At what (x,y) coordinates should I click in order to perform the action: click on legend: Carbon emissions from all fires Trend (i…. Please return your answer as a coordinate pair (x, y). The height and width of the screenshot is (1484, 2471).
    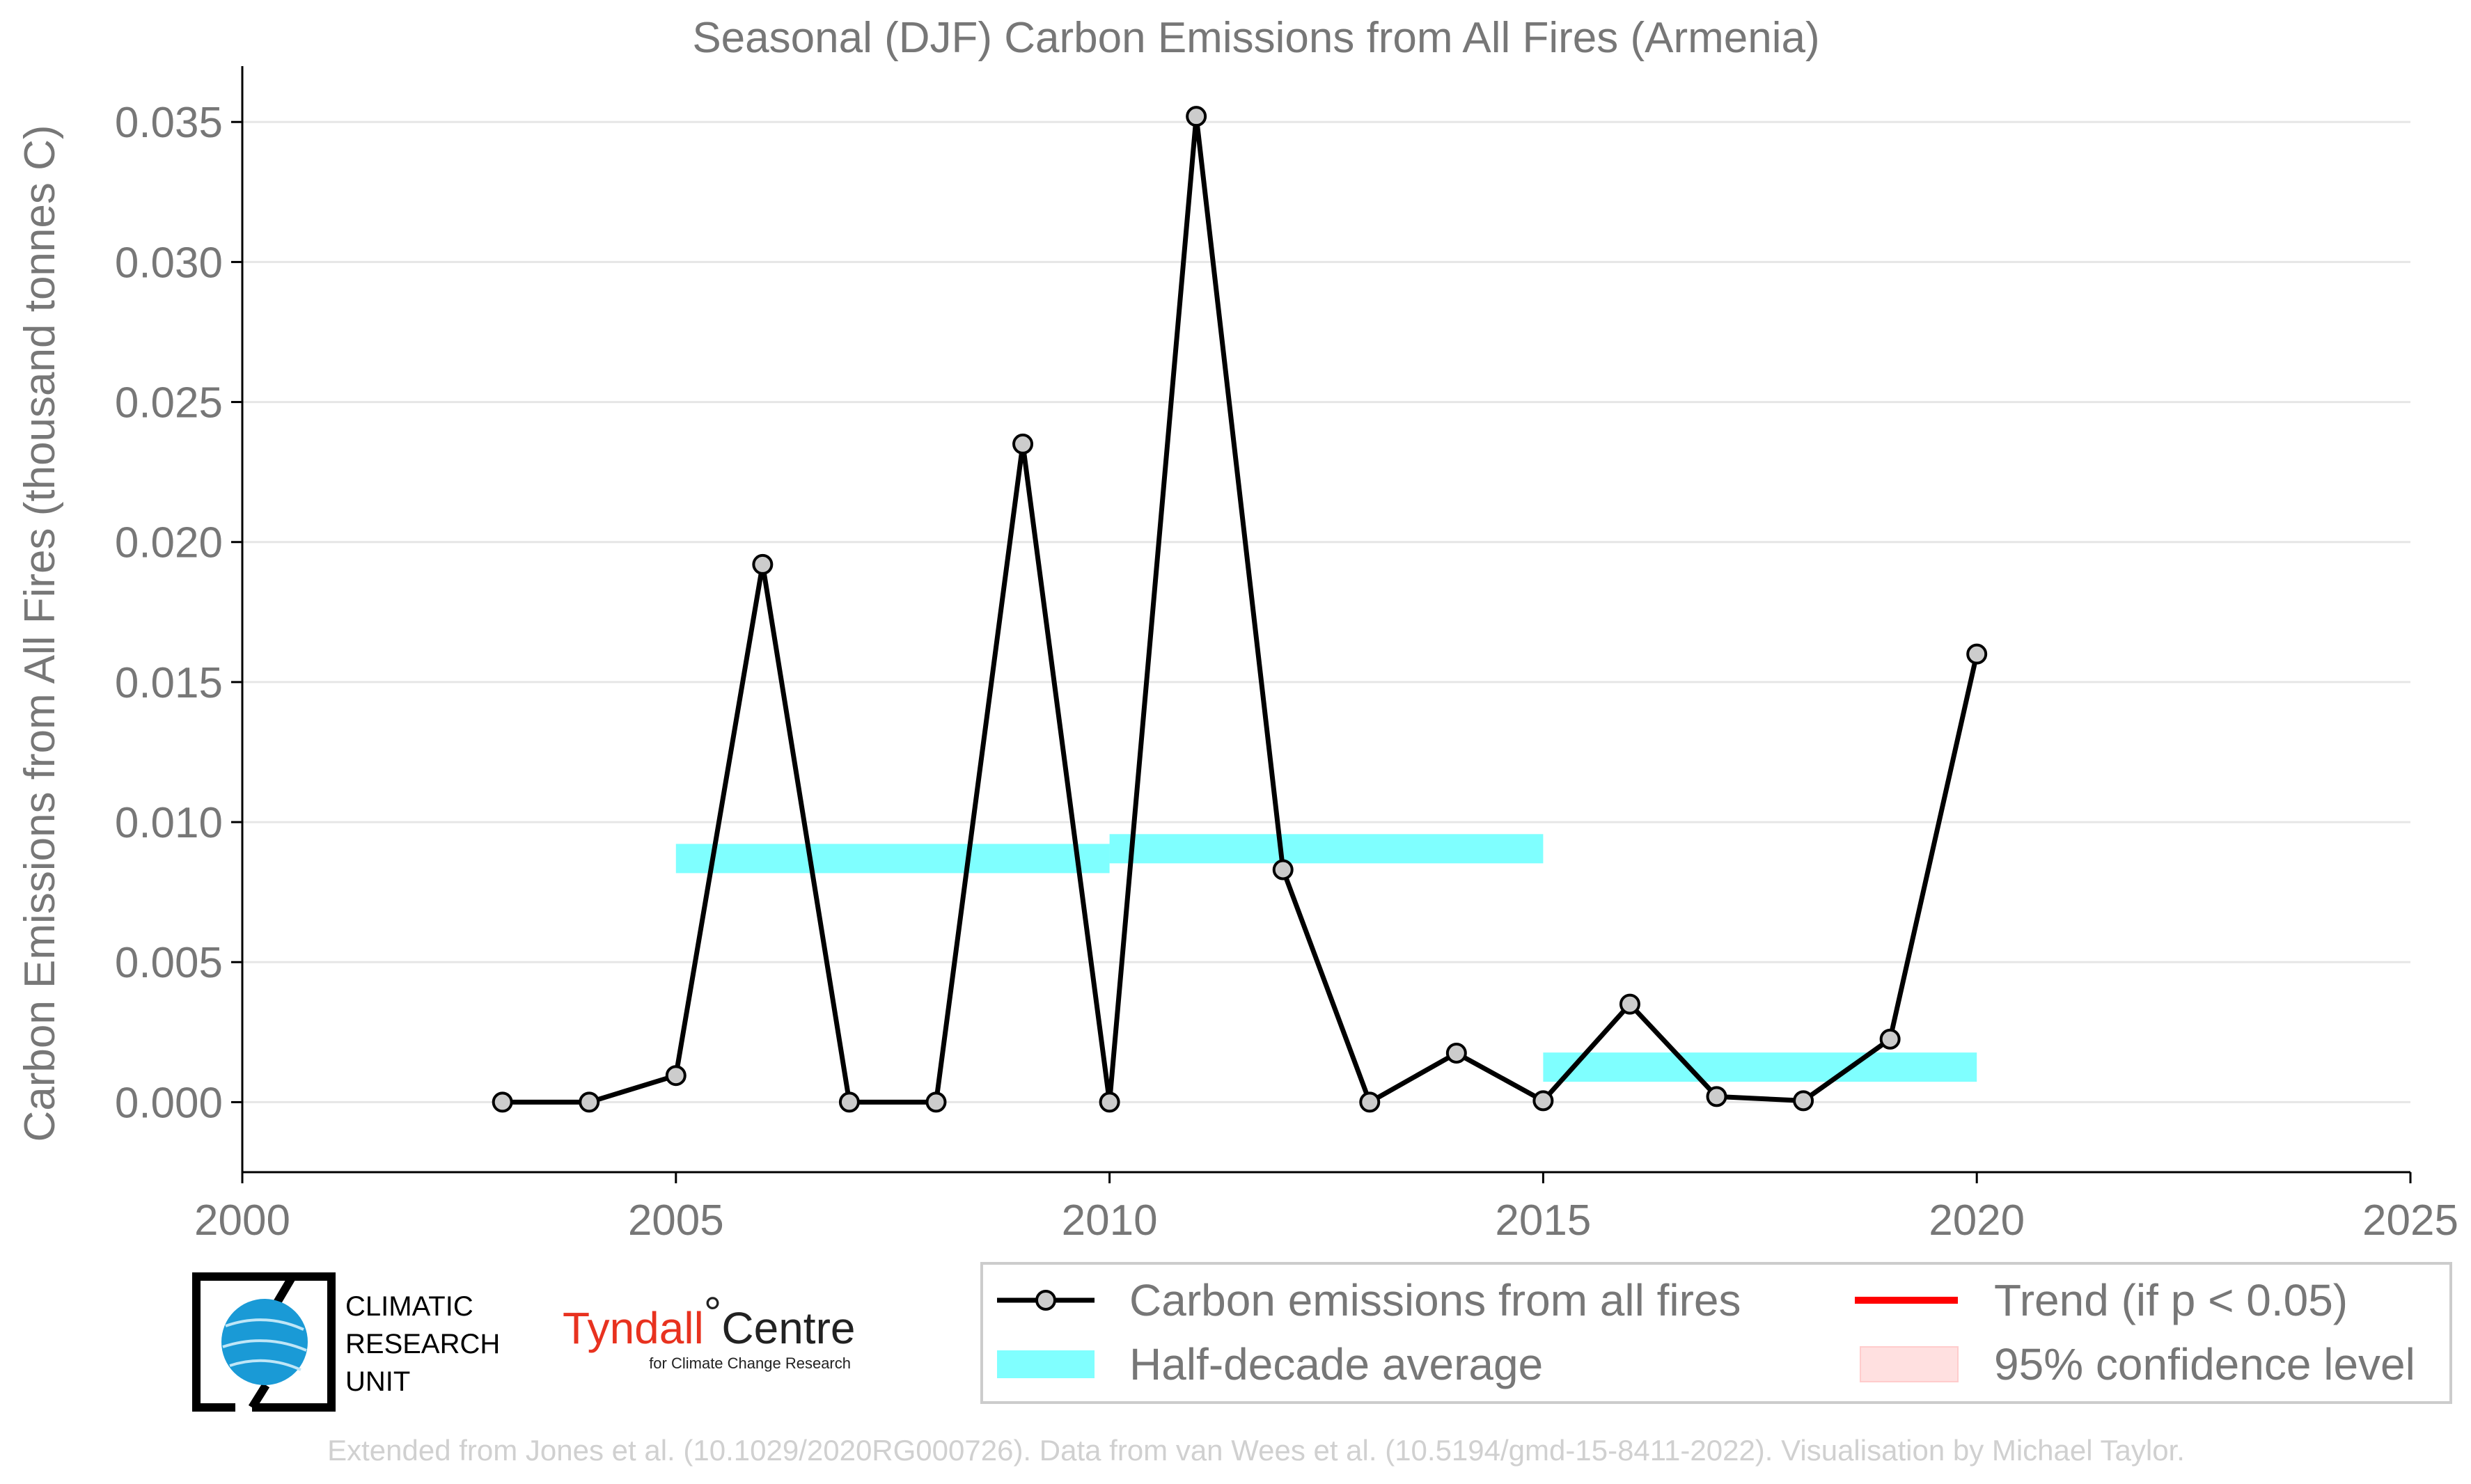
    Looking at the image, I should click on (1716, 1333).